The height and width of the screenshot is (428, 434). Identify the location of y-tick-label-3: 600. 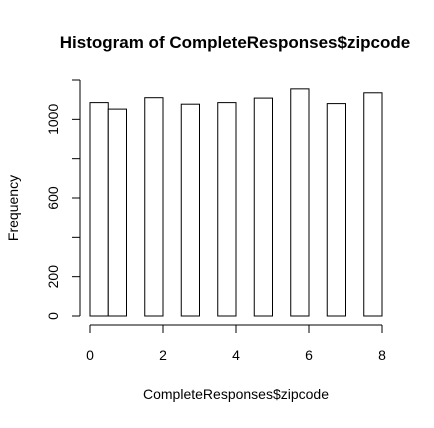
(53, 198).